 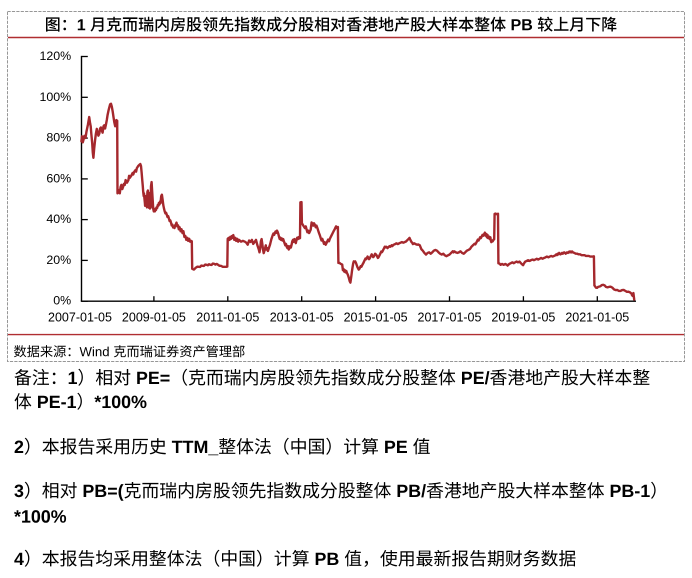 What do you see at coordinates (55, 56) in the screenshot?
I see `svg-text: 120%` at bounding box center [55, 56].